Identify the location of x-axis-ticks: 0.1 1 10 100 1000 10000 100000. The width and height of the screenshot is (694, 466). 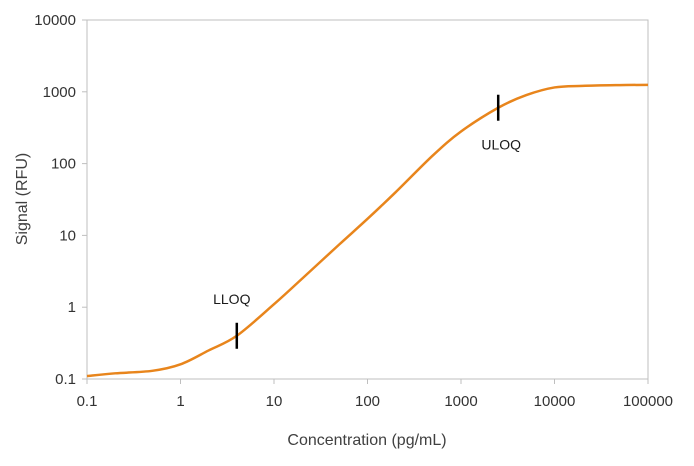
(375, 394).